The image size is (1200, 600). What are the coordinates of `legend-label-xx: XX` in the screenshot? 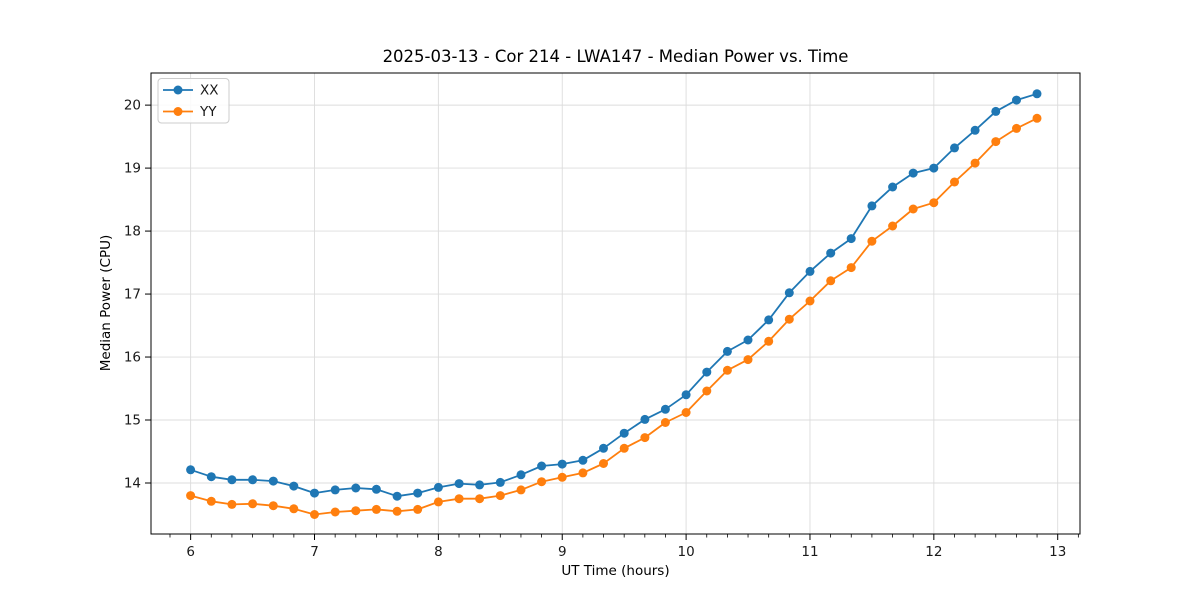 It's located at (209, 91).